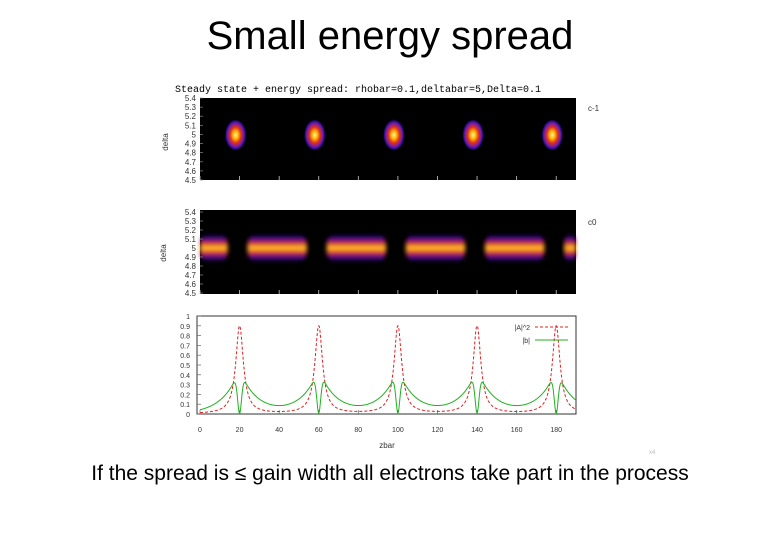  Describe the element at coordinates (191, 98) in the screenshot. I see `top-panel-ytick-label: 5.4` at that location.